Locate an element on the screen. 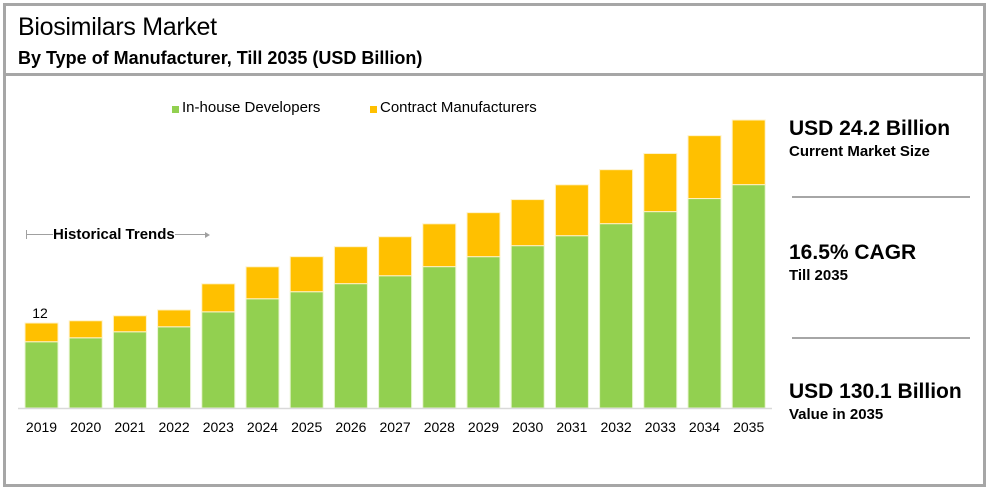 This screenshot has height=491, width=1000. bar-contract-2026 is located at coordinates (350, 265).